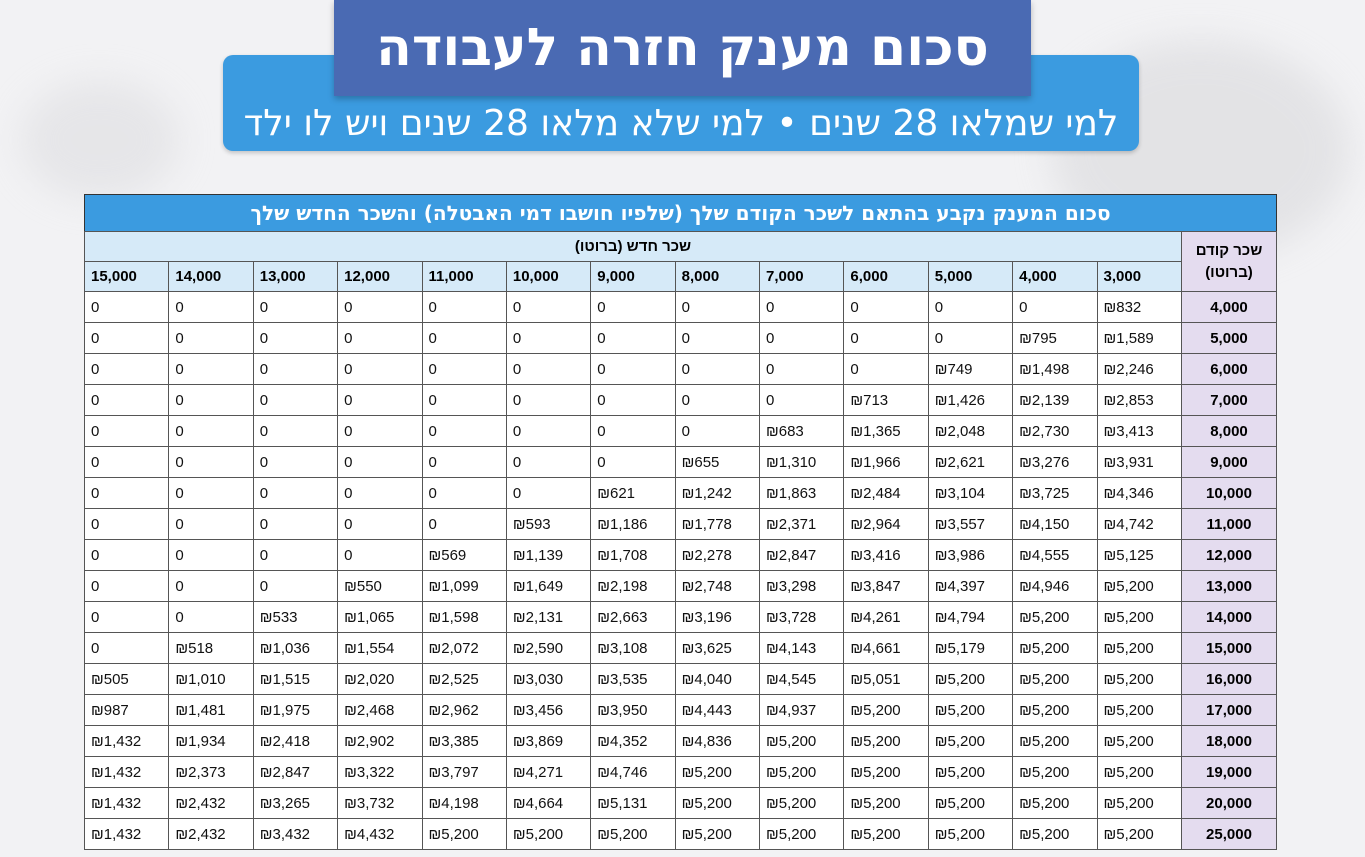 This screenshot has height=857, width=1365. What do you see at coordinates (211, 834) in the screenshot?
I see `grant-cell: ₪2,432` at bounding box center [211, 834].